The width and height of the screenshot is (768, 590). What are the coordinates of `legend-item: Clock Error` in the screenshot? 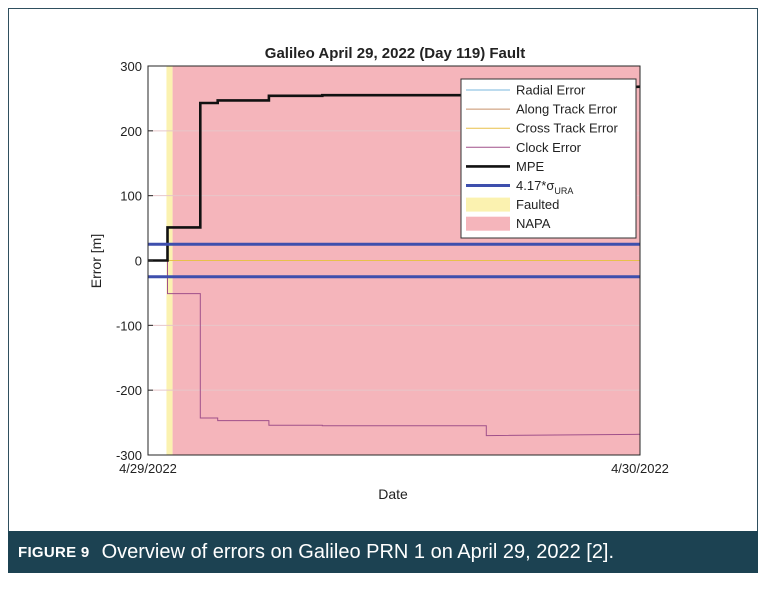 It's located at (524, 147).